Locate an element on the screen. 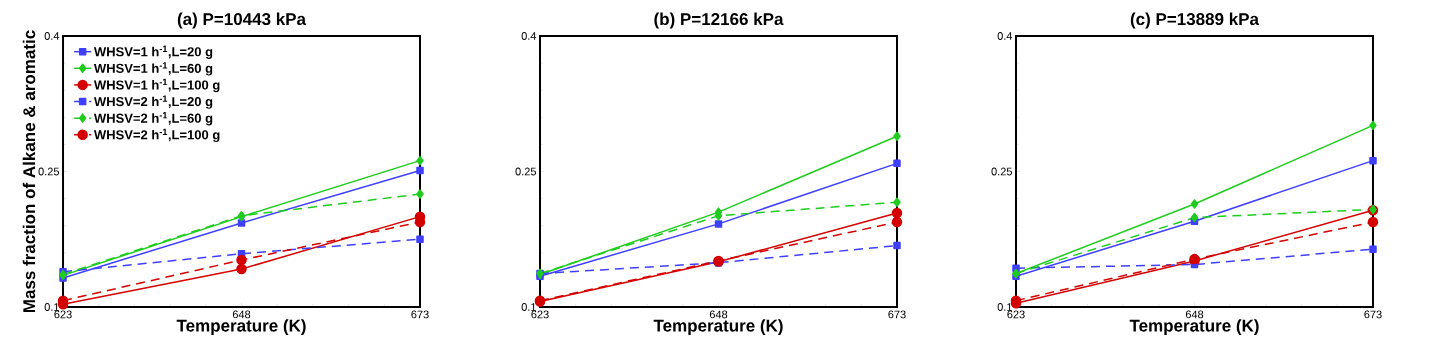 The image size is (1430, 355). legend-label: WHSV=2 h$^{-1}$,L=60 g is located at coordinates (153, 119).